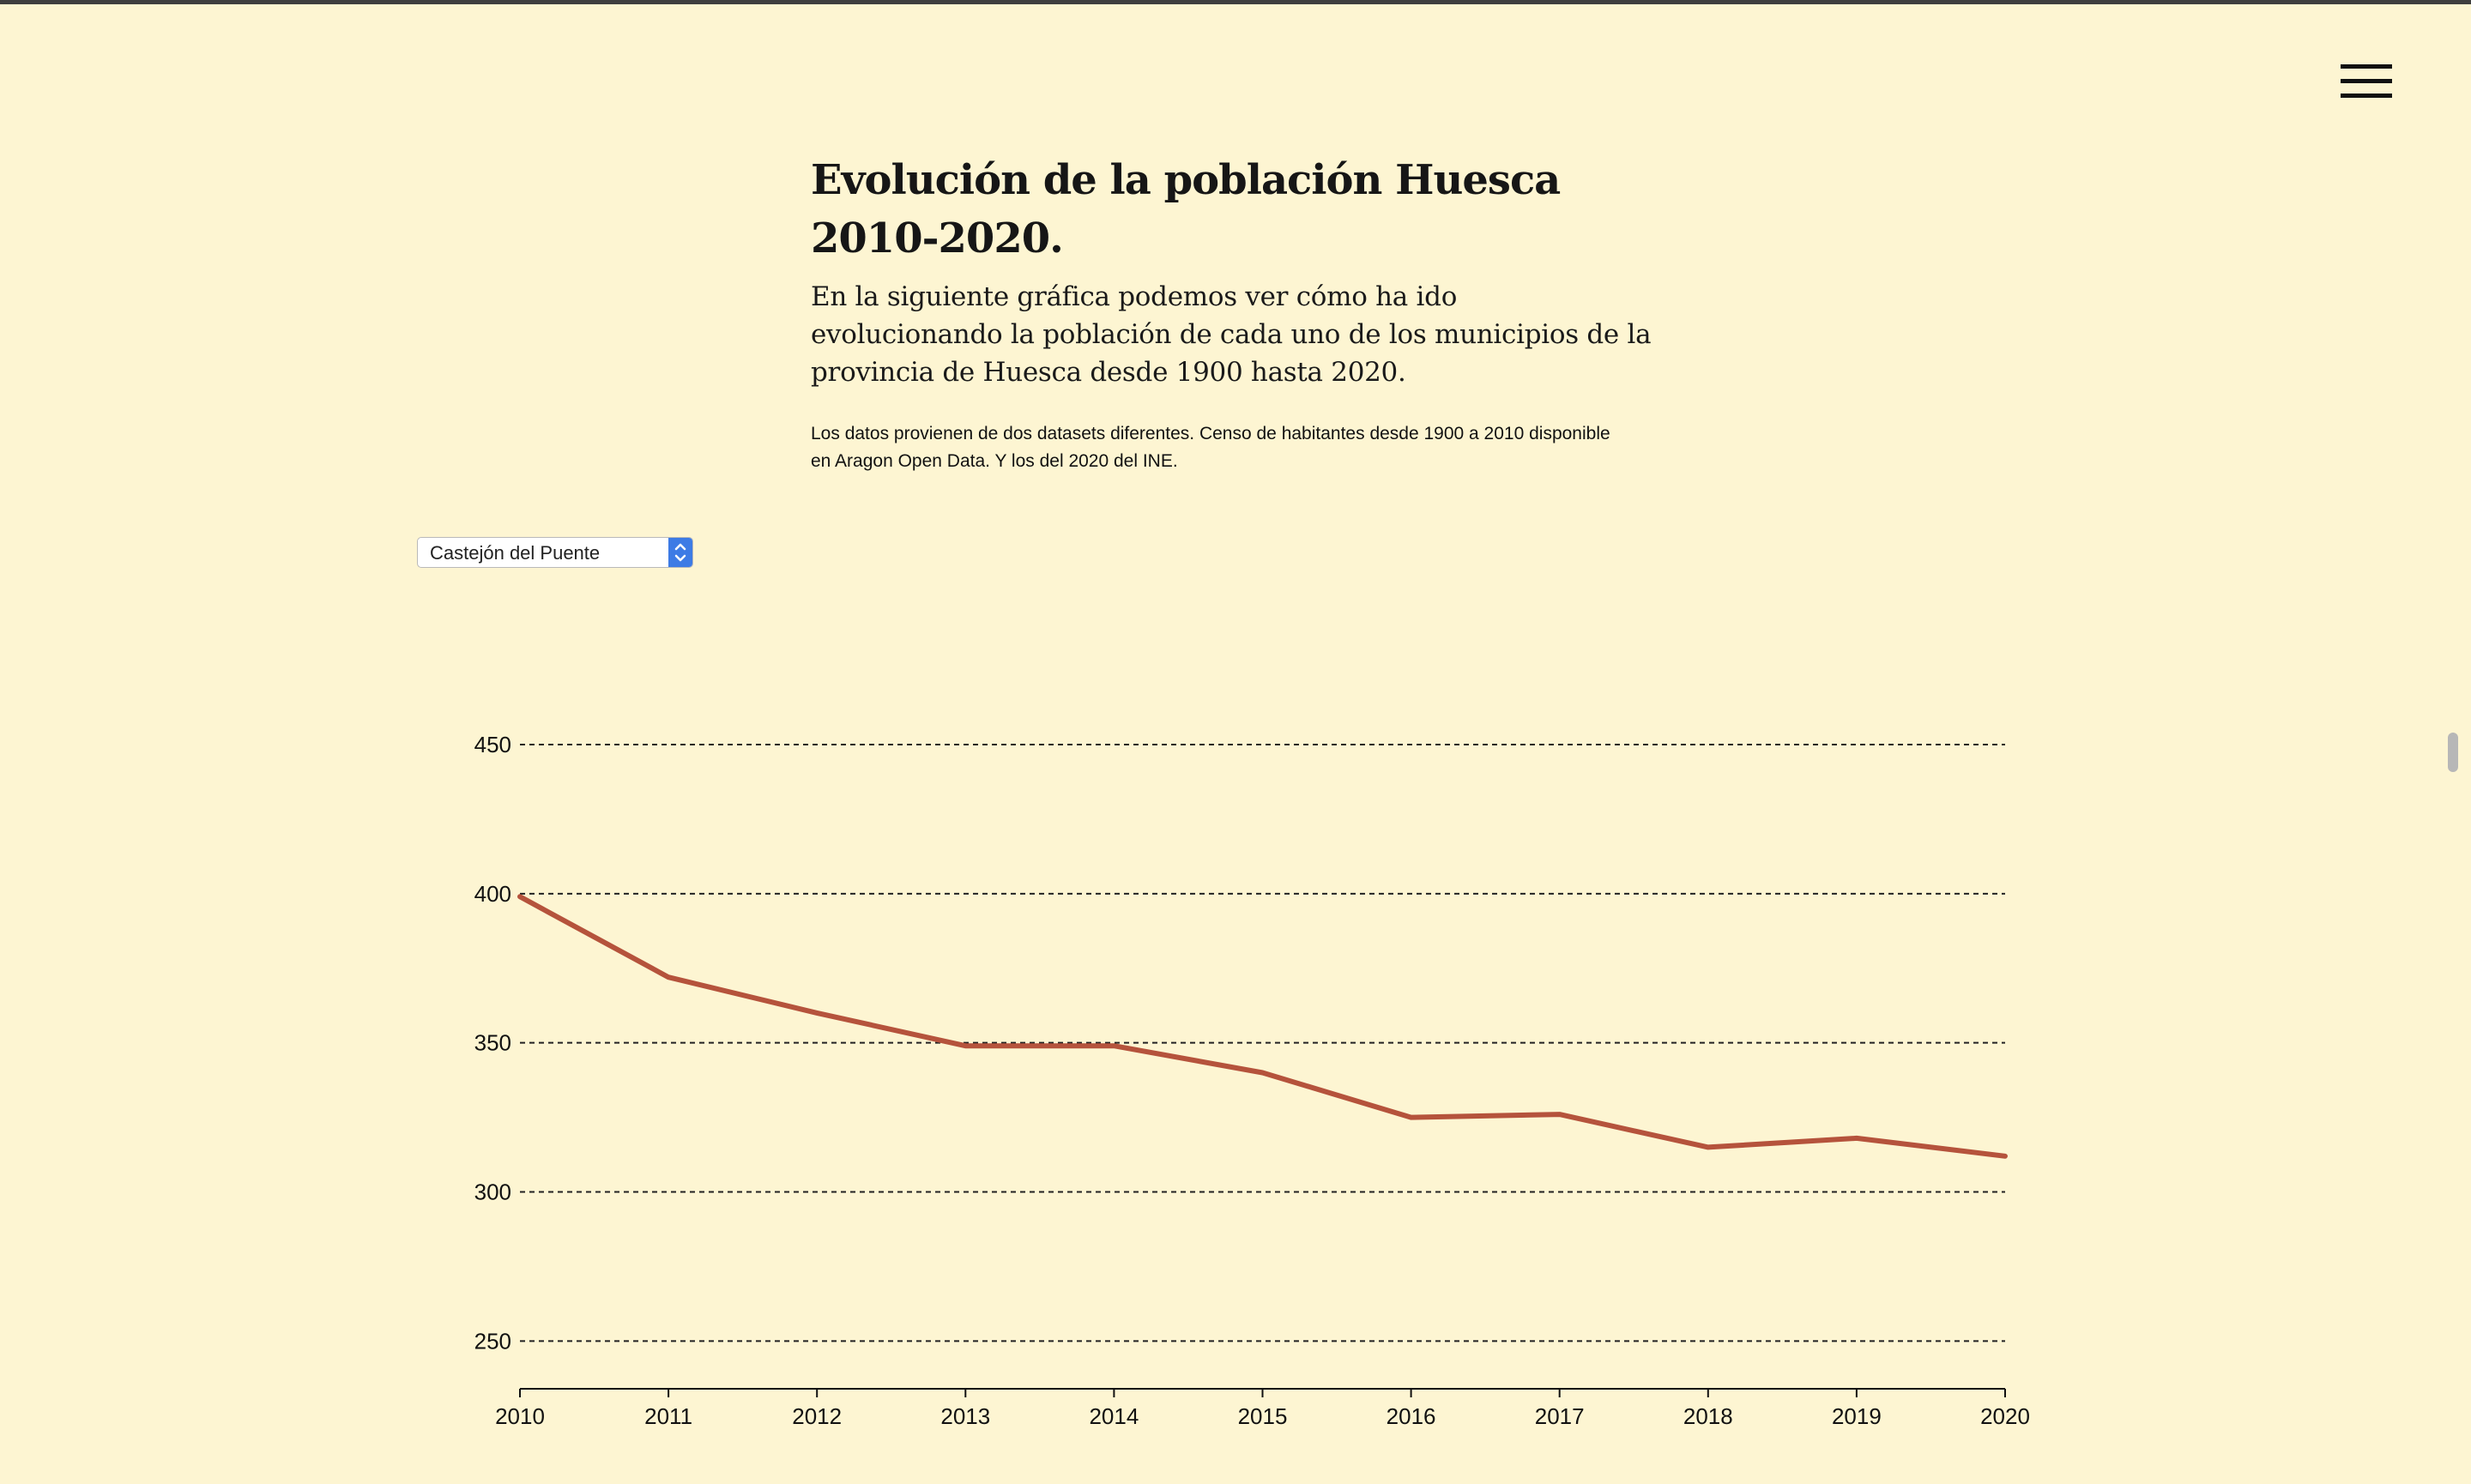 The image size is (2471, 1484). I want to click on population-series-line, so click(1262, 1026).